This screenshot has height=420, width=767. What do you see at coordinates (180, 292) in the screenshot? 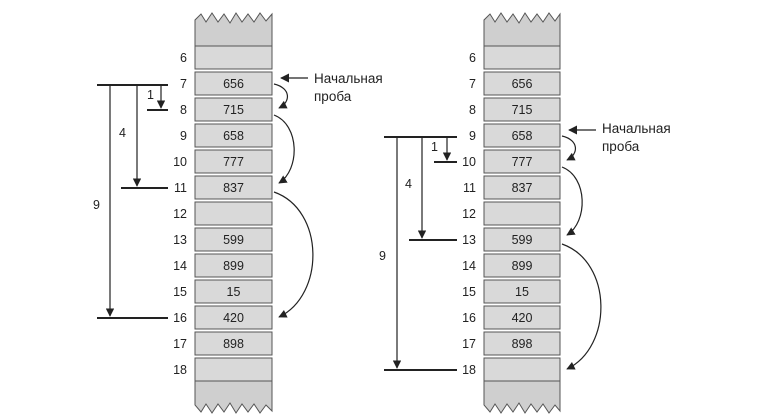
I see `left-row-index: 15` at bounding box center [180, 292].